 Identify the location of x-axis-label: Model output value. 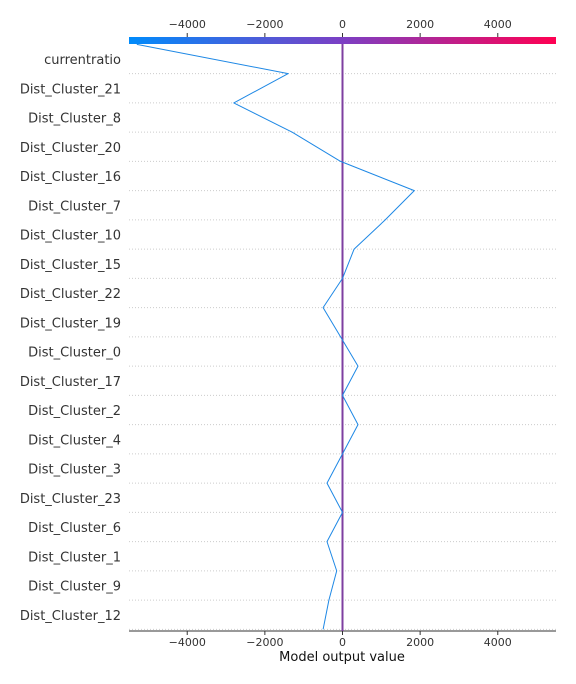
(342, 657).